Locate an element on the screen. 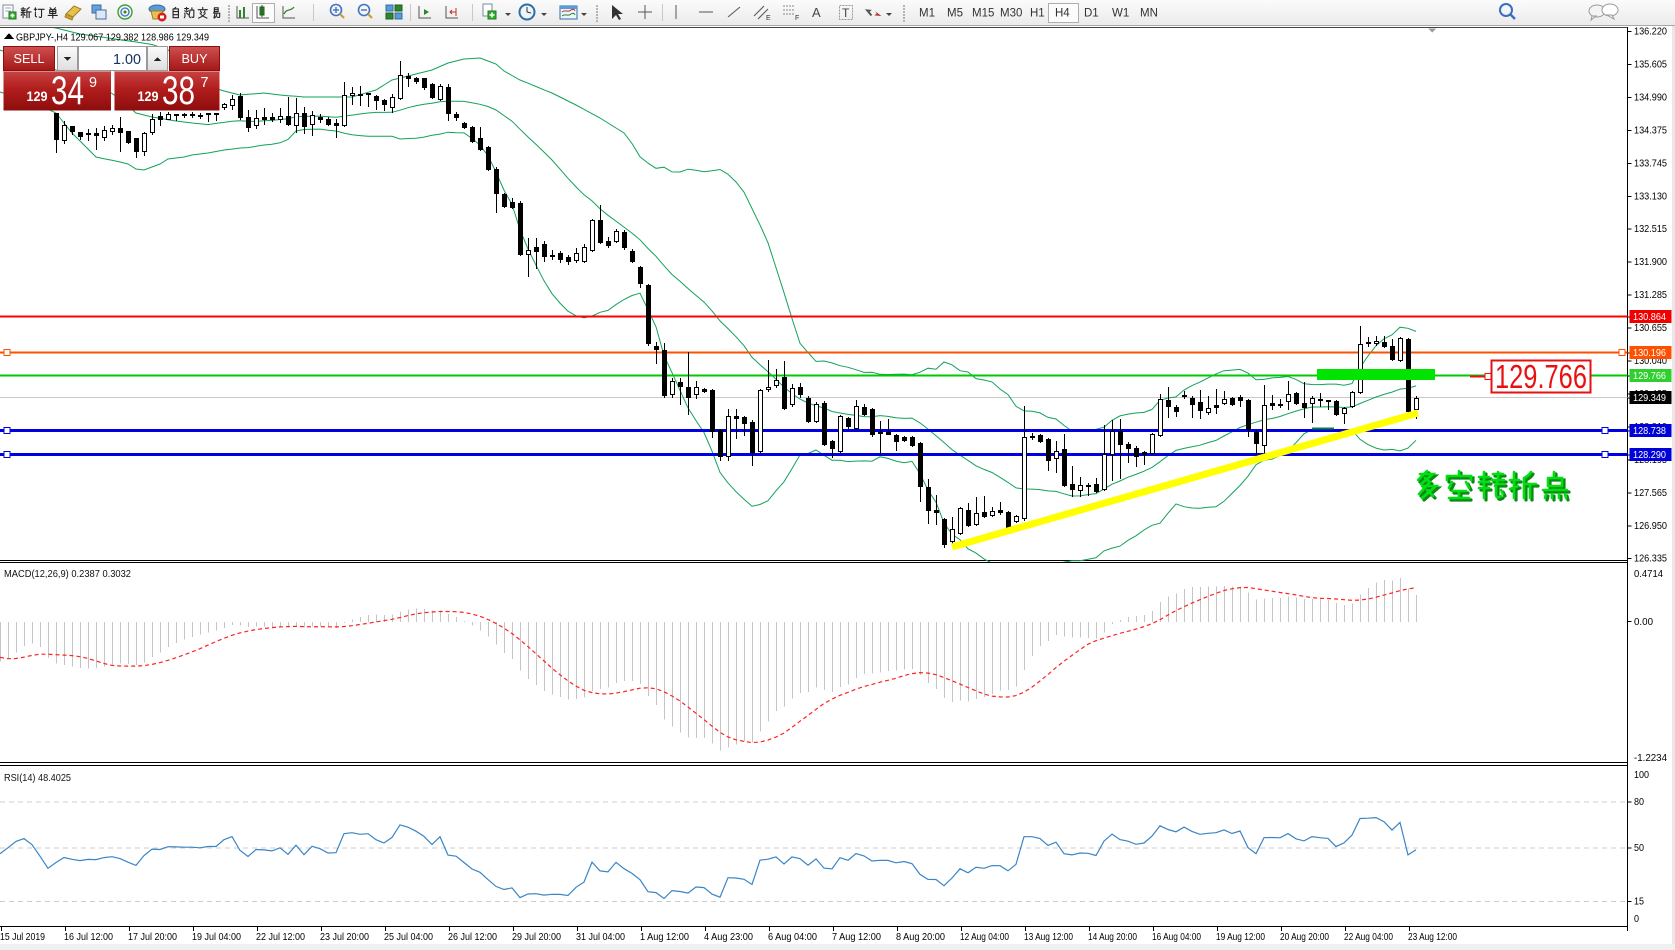  svg-text: 19 Aug 12:00 is located at coordinates (1240, 937).